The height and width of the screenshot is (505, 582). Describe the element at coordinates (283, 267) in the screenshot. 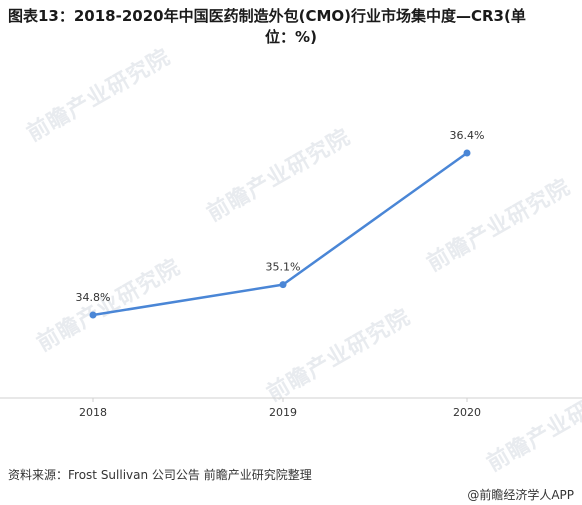

I see `data-label: 35.1%` at that location.